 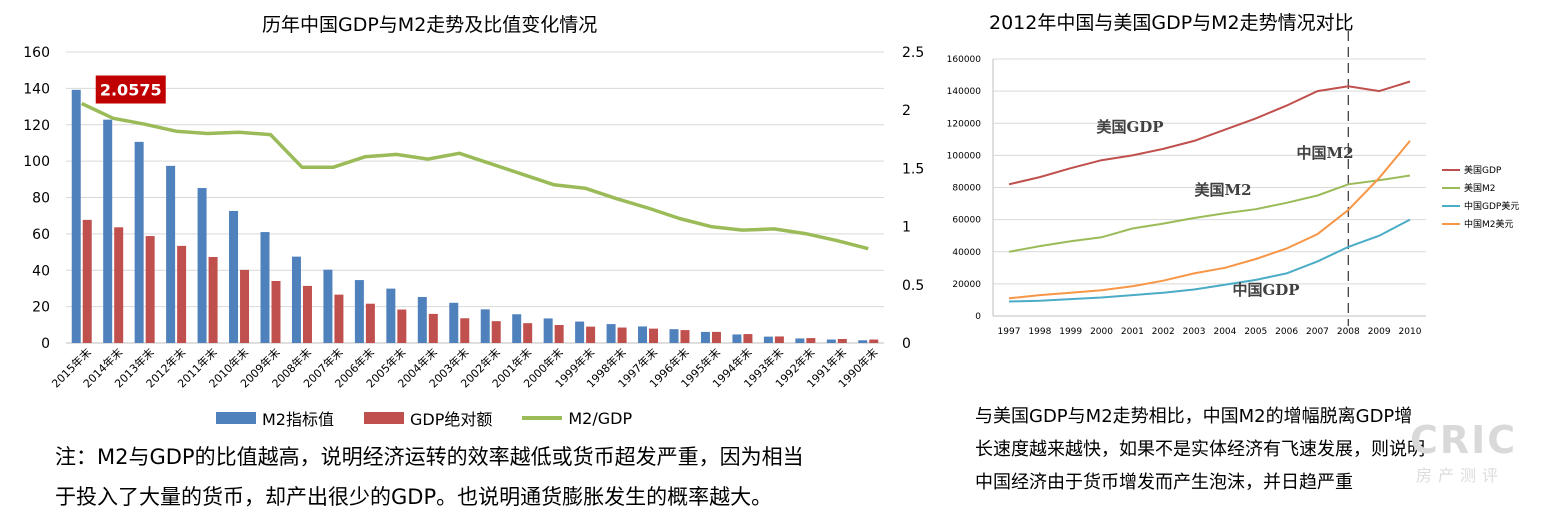 What do you see at coordinates (36, 53) in the screenshot?
I see `y-left-tick-label: 160` at bounding box center [36, 53].